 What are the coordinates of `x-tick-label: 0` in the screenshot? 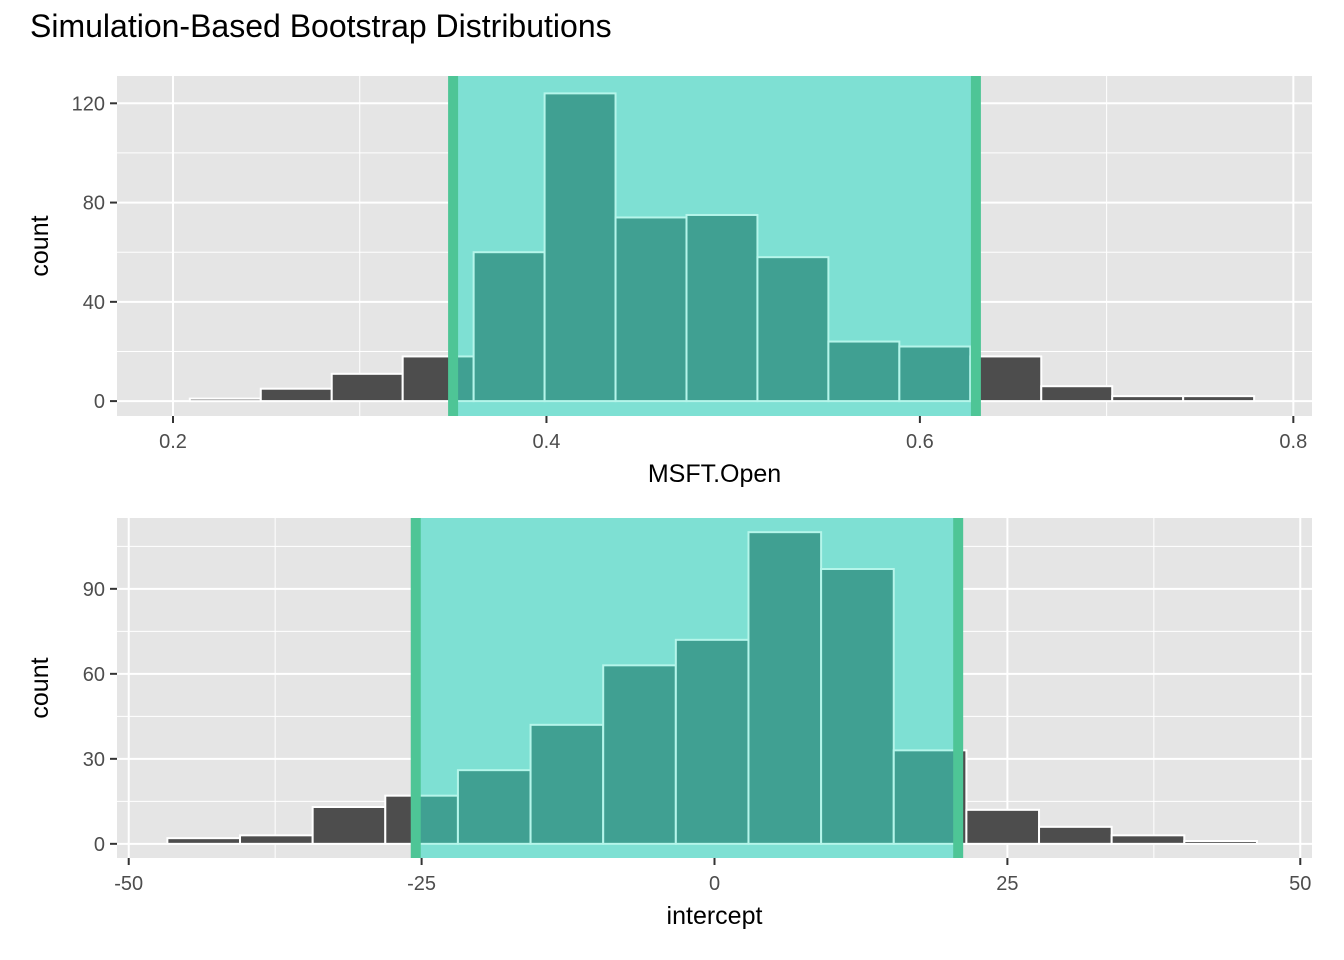 It's located at (714, 884).